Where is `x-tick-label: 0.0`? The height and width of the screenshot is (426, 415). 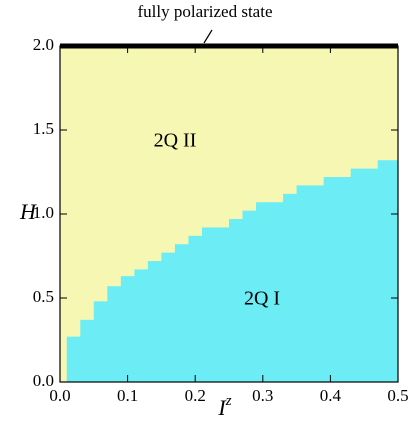
x-tick-label: 0.0 is located at coordinates (59, 395).